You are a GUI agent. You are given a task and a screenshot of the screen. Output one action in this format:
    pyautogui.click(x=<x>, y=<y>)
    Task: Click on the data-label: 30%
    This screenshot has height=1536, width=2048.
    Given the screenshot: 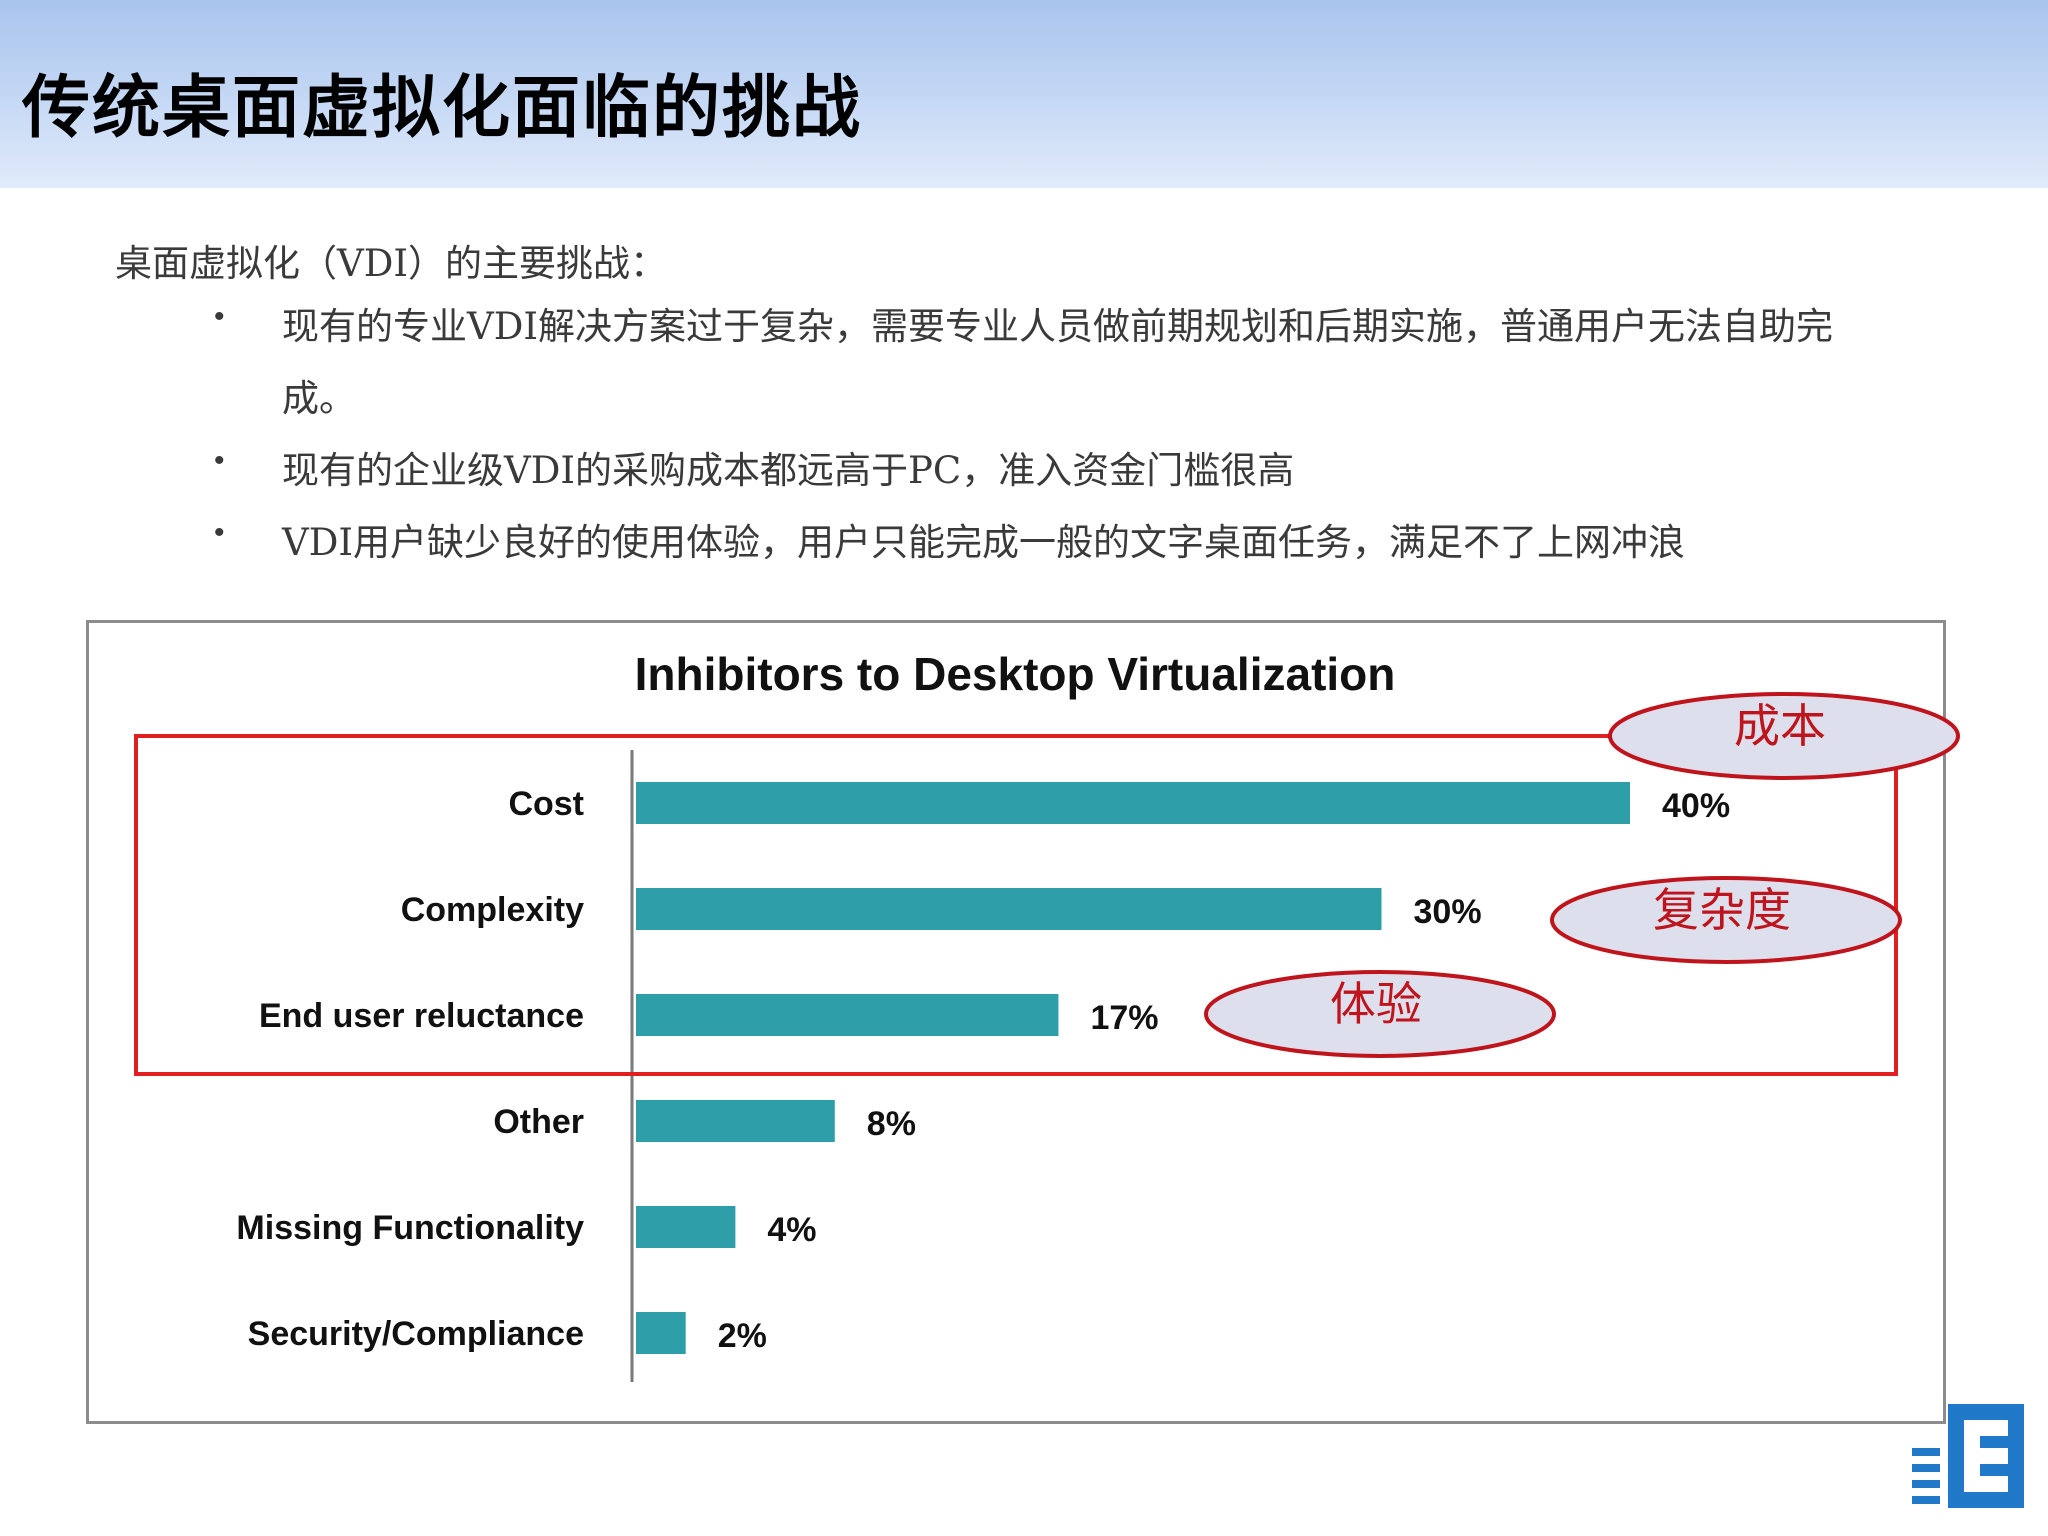 What is the action you would take?
    pyautogui.click(x=1448, y=912)
    